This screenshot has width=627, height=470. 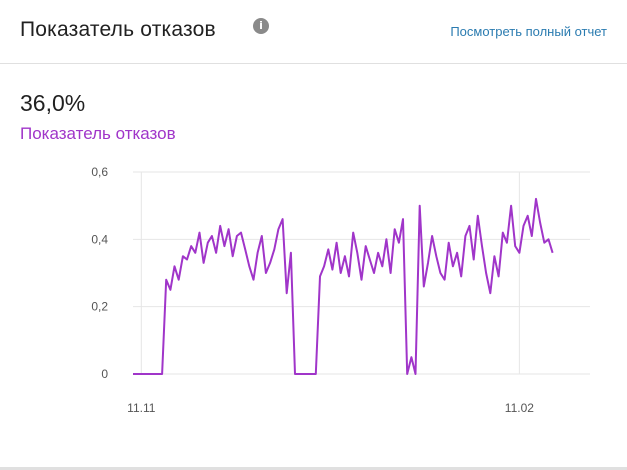 What do you see at coordinates (519, 408) in the screenshot?
I see `x-tick-label: 11.02` at bounding box center [519, 408].